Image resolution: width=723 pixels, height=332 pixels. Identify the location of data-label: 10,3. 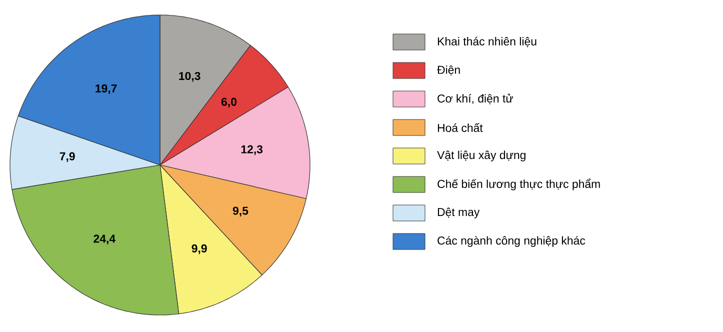
(189, 77).